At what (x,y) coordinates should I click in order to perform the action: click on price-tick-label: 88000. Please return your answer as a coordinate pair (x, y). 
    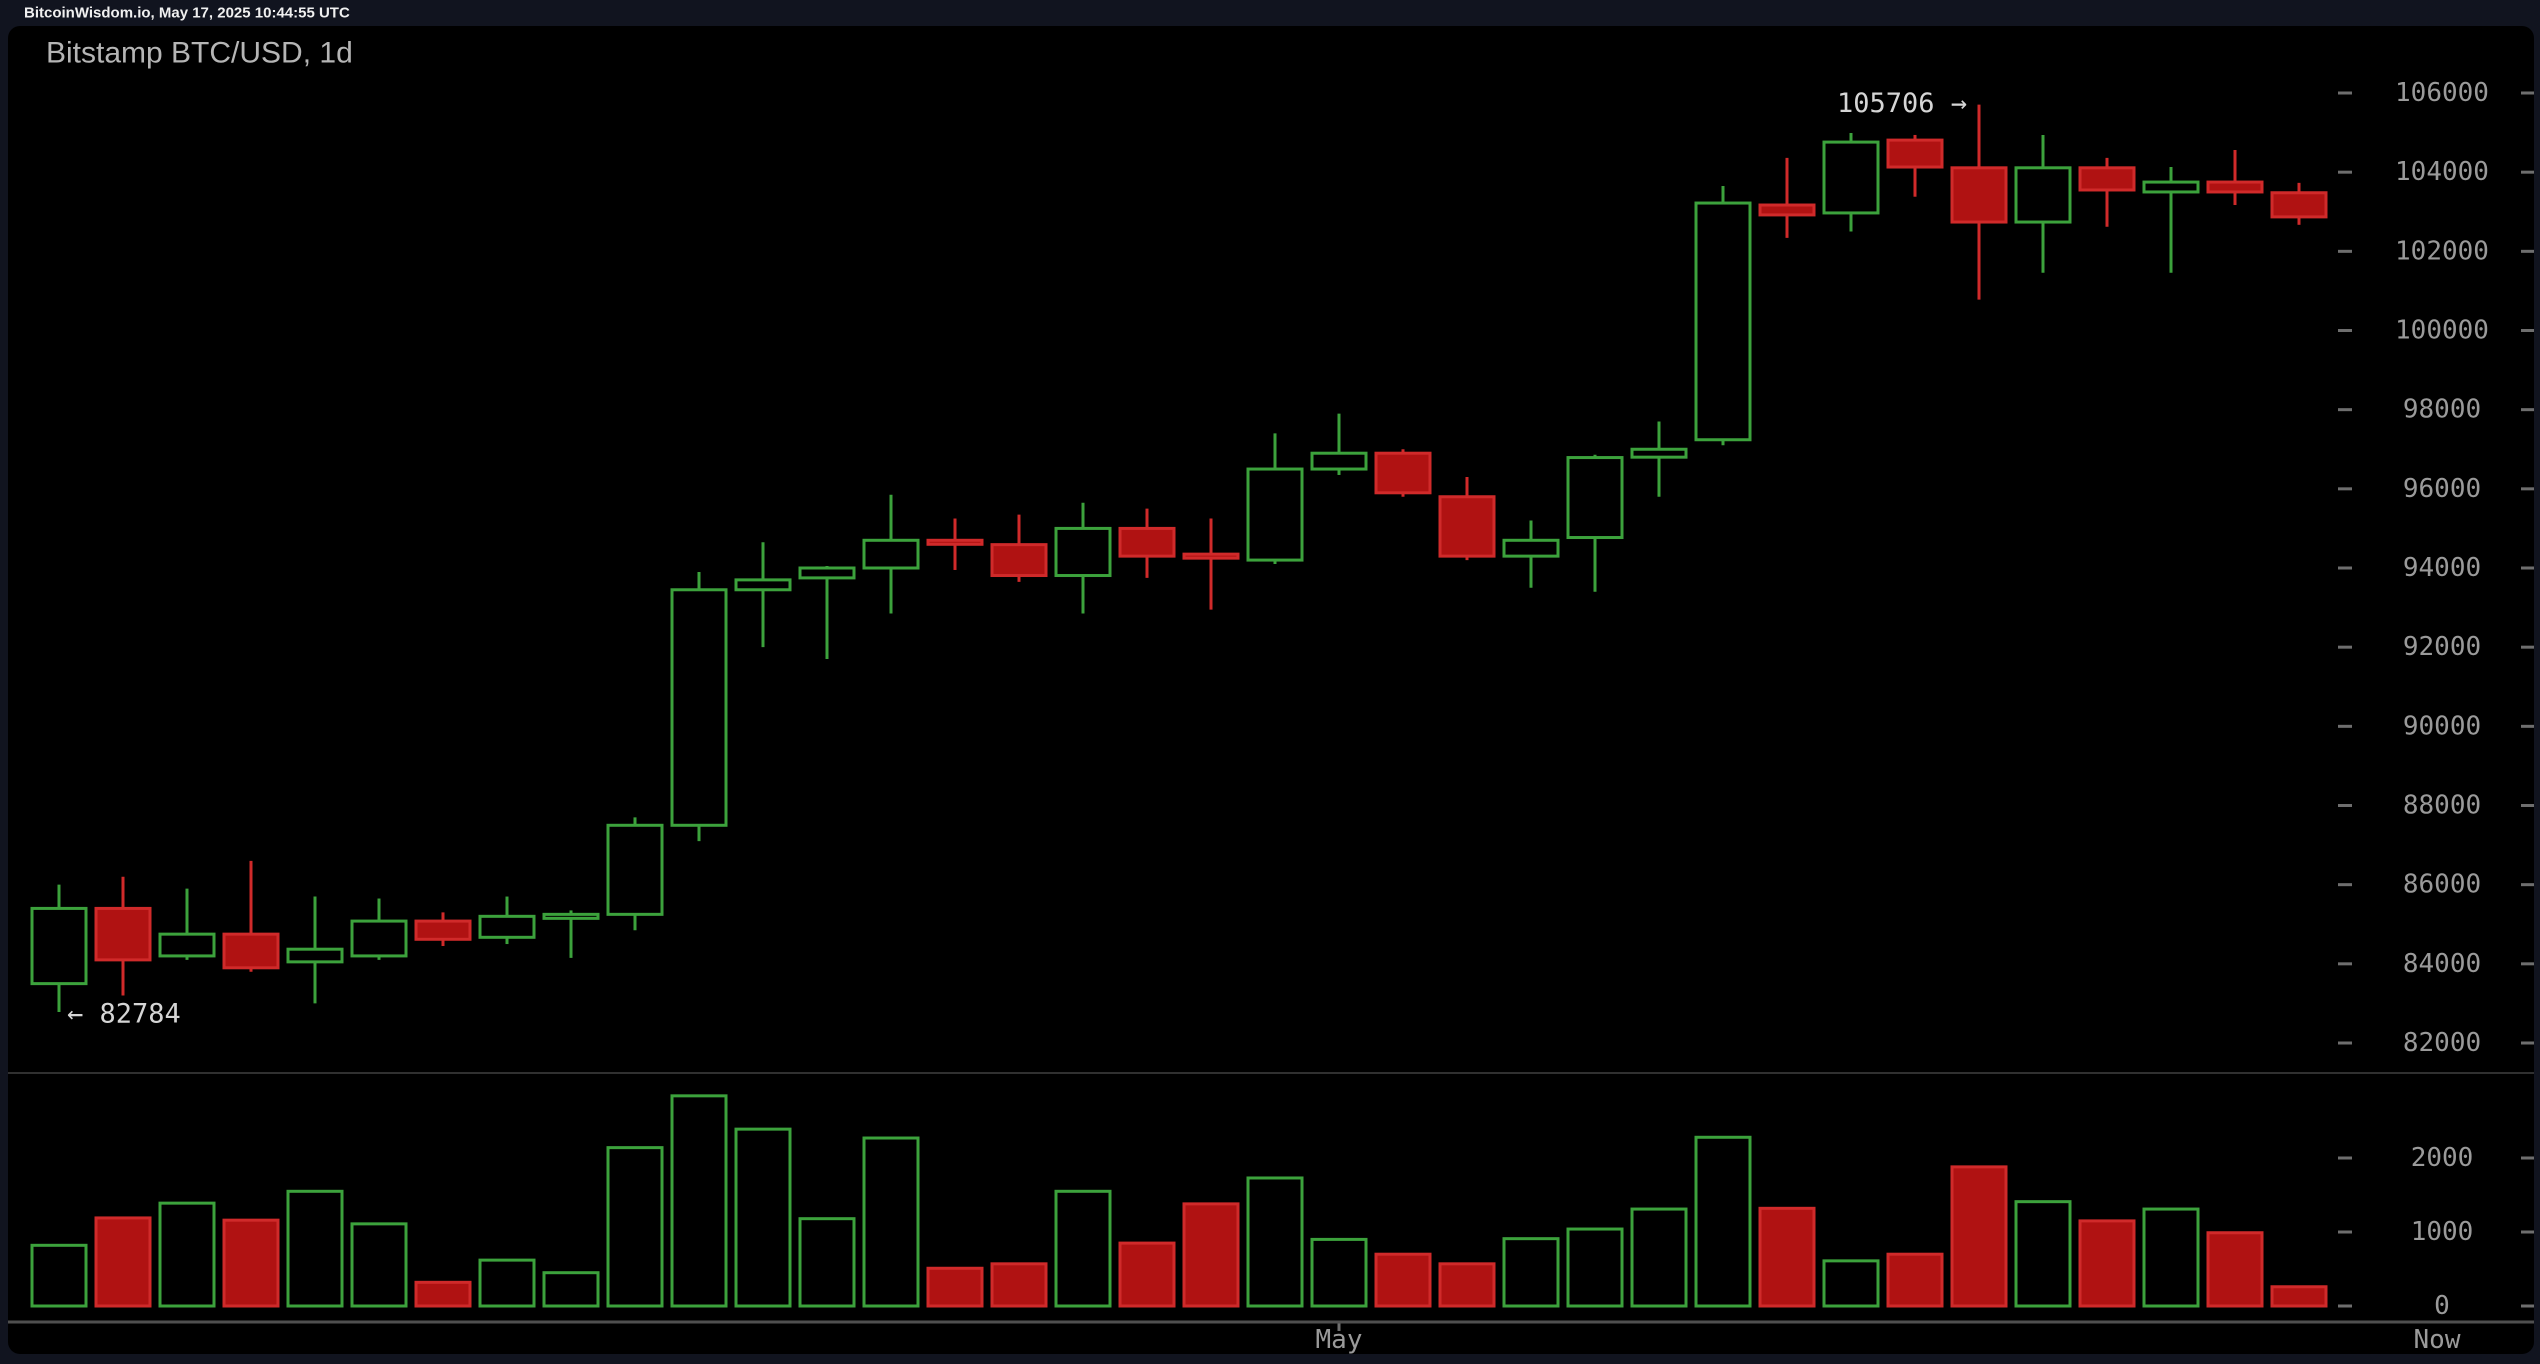
    Looking at the image, I should click on (2442, 806).